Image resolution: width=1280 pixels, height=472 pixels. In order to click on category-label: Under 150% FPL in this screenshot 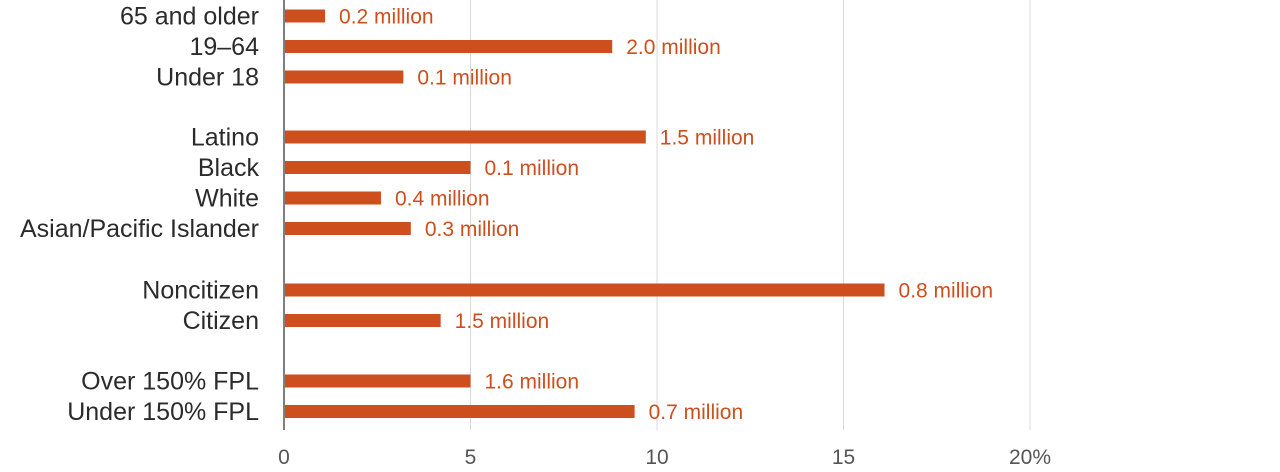, I will do `click(163, 412)`.